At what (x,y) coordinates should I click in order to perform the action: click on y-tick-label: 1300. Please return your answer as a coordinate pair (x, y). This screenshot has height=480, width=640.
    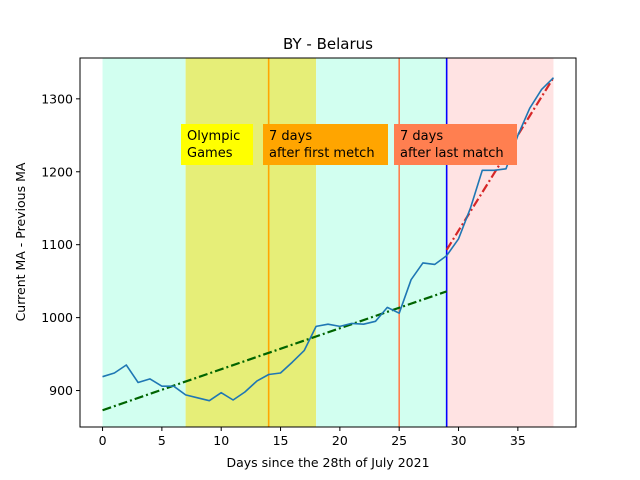
    Looking at the image, I should click on (57, 98).